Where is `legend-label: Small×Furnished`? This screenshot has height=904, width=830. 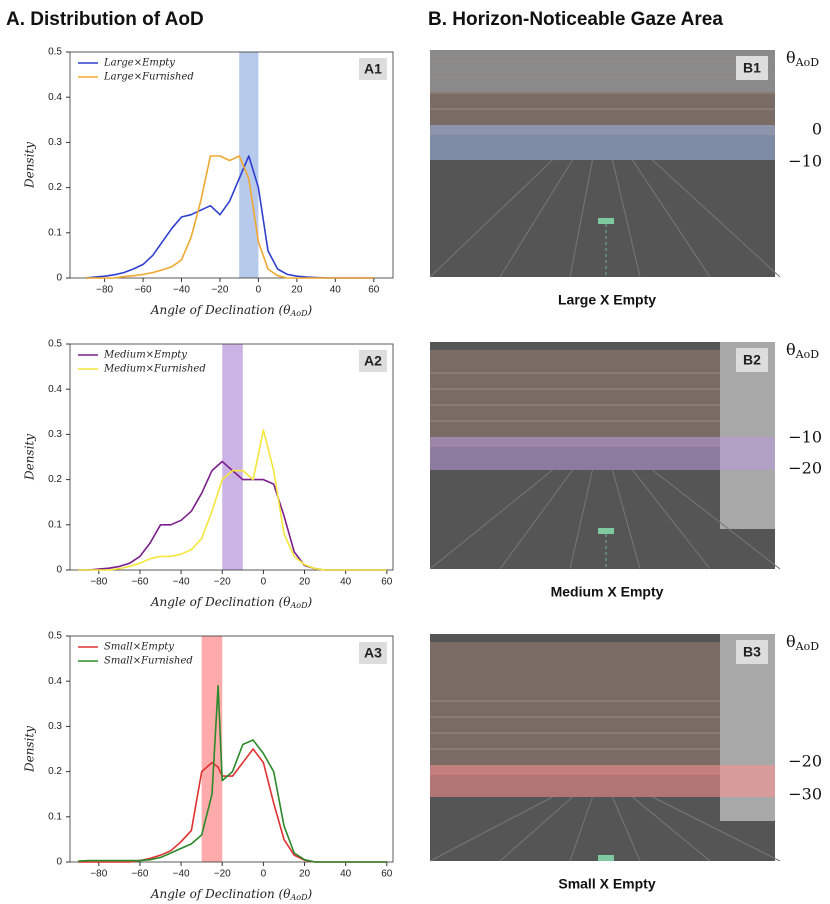
legend-label: Small×Furnished is located at coordinates (148, 661).